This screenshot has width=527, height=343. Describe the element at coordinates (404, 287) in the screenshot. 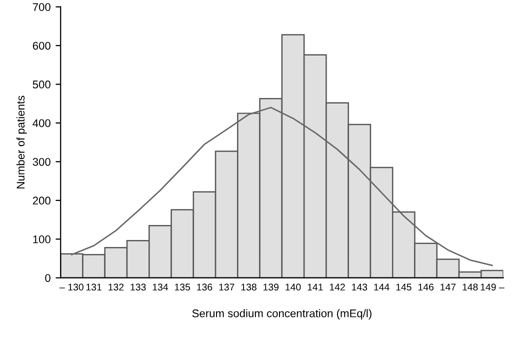

I see `x-tick-label: 145` at that location.